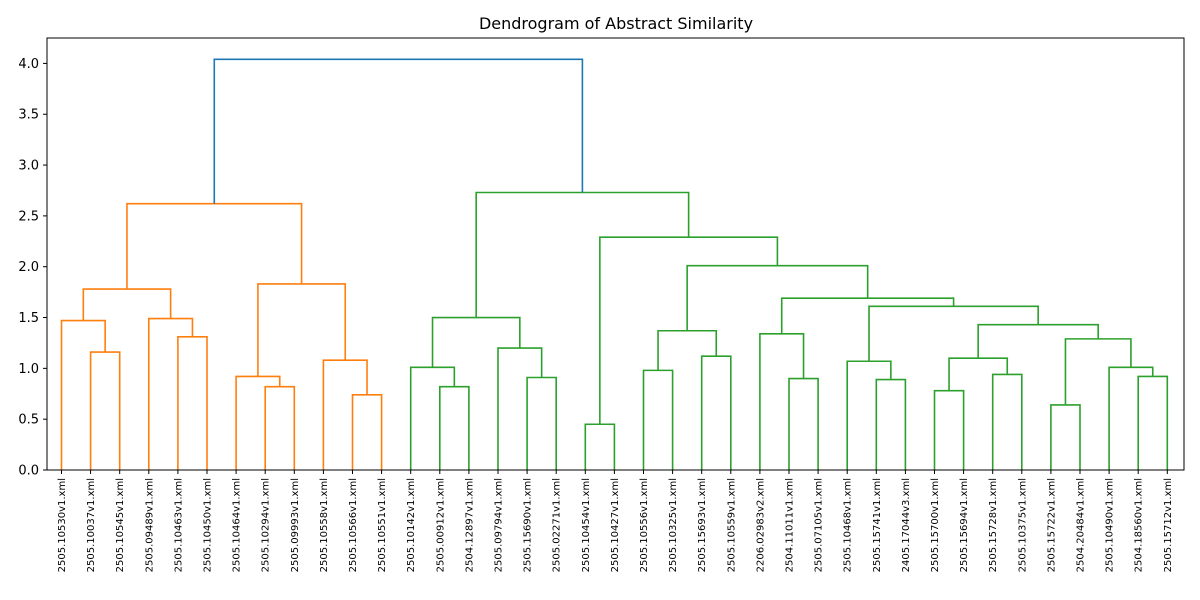  I want to click on leaf-label: 2505.10427v1.xml, so click(615, 525).